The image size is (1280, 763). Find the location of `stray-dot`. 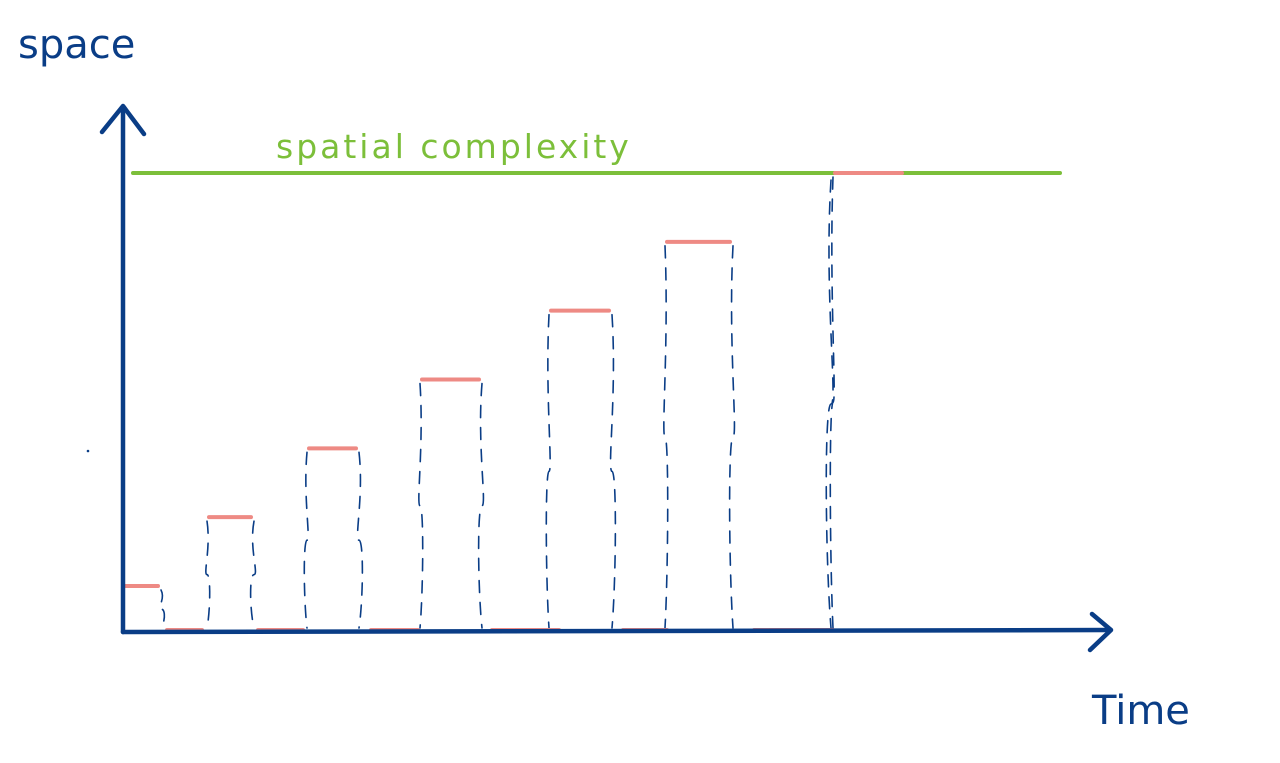

stray-dot is located at coordinates (88, 451).